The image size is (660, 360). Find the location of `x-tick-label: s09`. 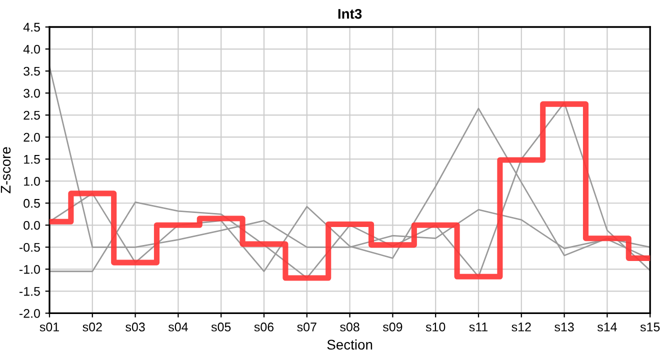

x-tick-label: s09 is located at coordinates (392, 327).